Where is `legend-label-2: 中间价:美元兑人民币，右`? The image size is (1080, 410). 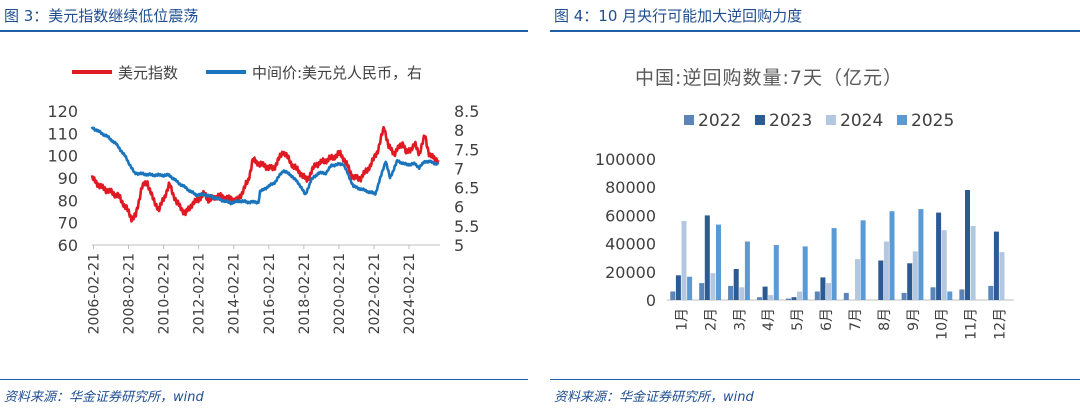 legend-label-2: 中间价:美元兑人民币，右 is located at coordinates (337, 73).